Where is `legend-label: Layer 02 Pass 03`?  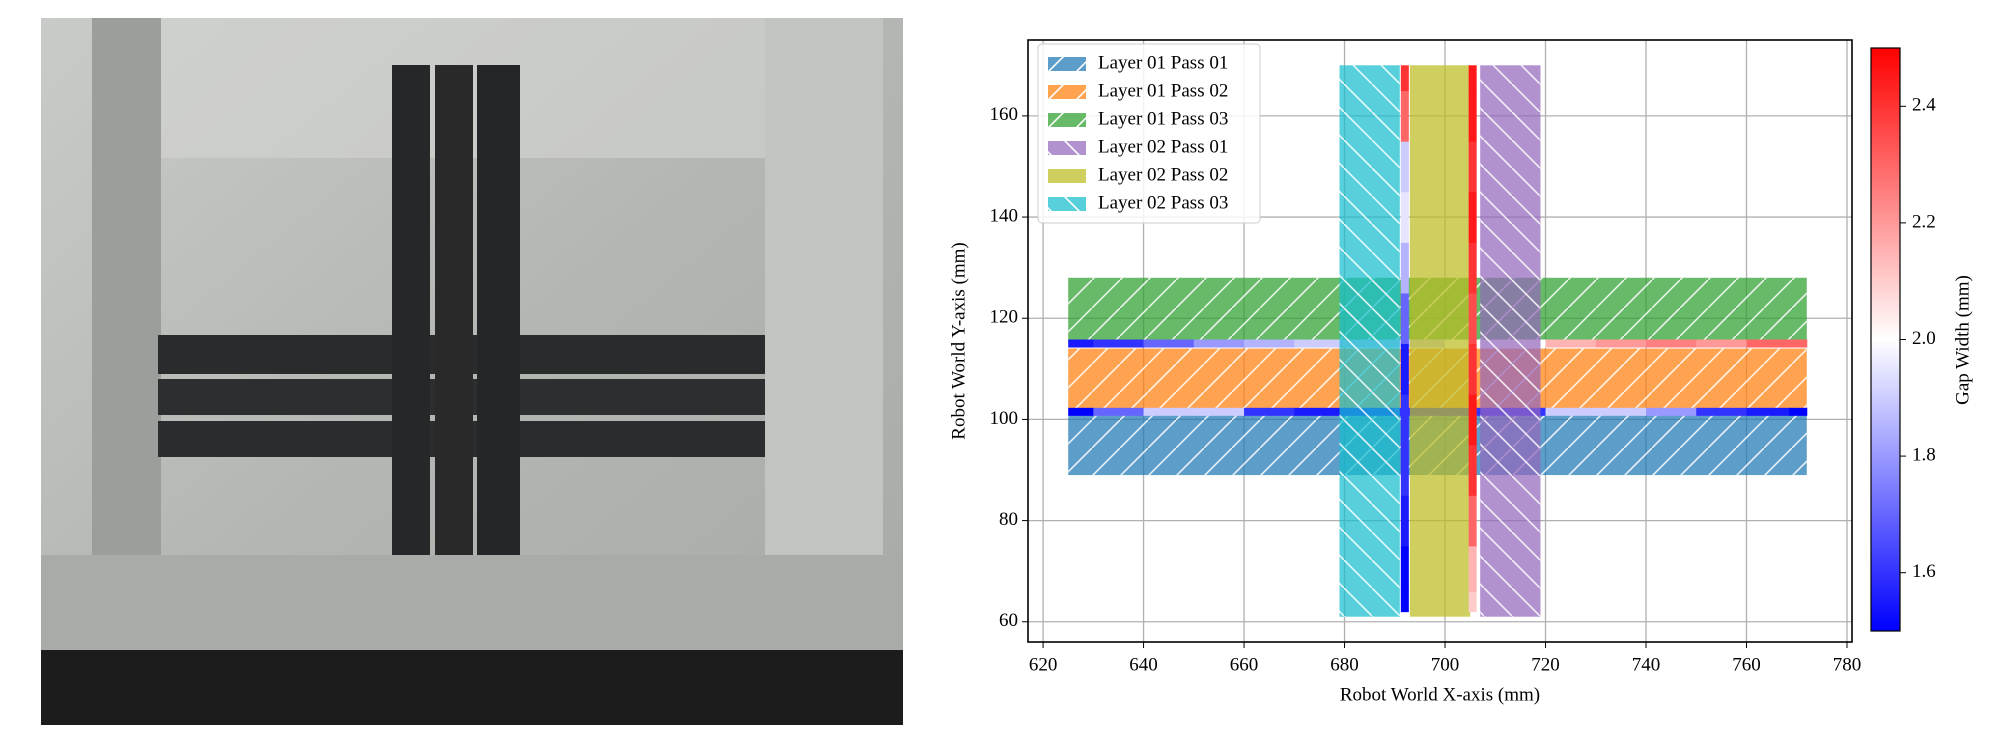
legend-label: Layer 02 Pass 03 is located at coordinates (1163, 202).